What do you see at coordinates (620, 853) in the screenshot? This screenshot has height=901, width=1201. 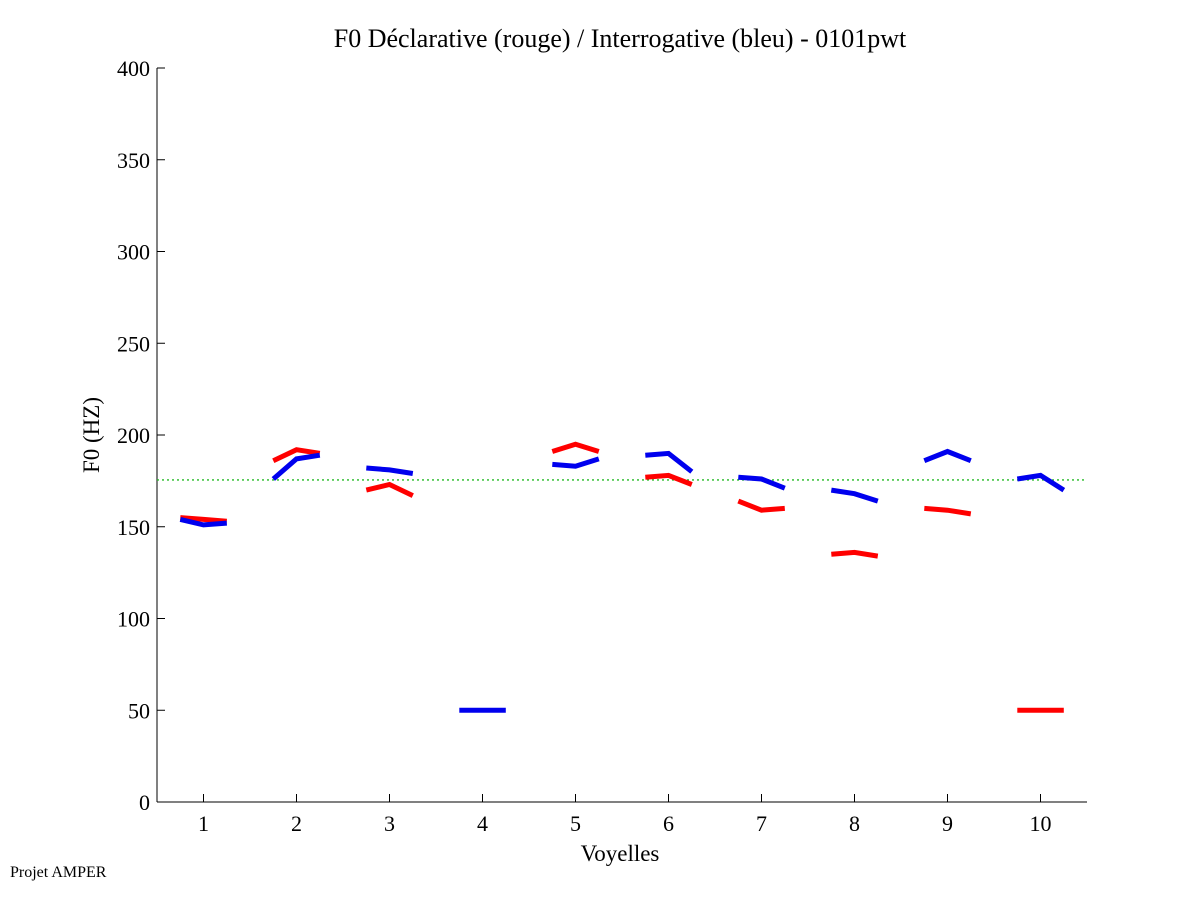 I see `x-axis-label: Voyelles` at bounding box center [620, 853].